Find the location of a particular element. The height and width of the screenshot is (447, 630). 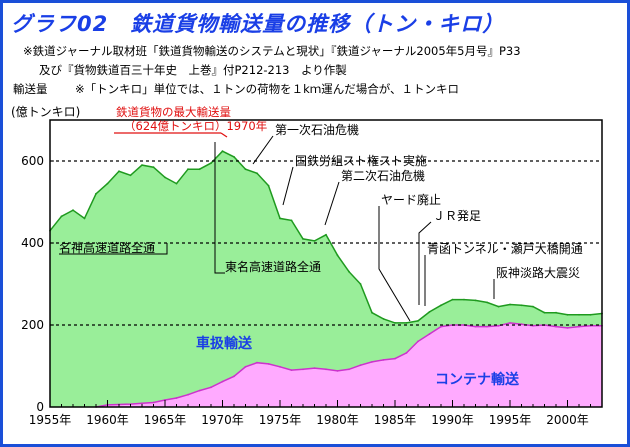

x-tick-label: 1960年 is located at coordinates (107, 420).